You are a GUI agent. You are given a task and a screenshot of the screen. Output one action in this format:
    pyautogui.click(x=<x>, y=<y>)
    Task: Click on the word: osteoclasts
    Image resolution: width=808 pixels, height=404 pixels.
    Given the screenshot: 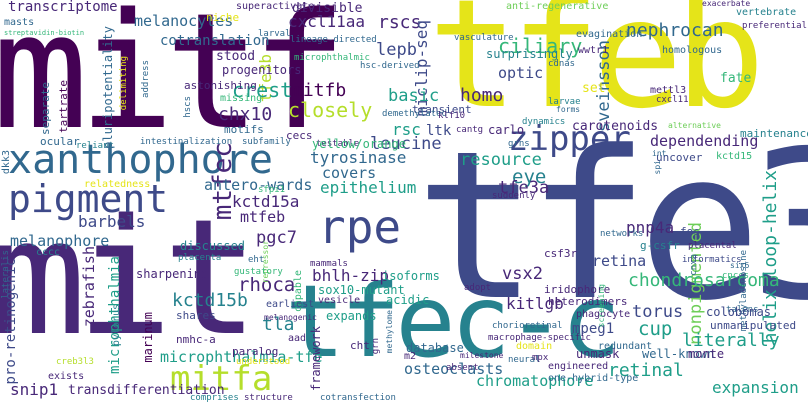 What is the action you would take?
    pyautogui.click(x=454, y=369)
    